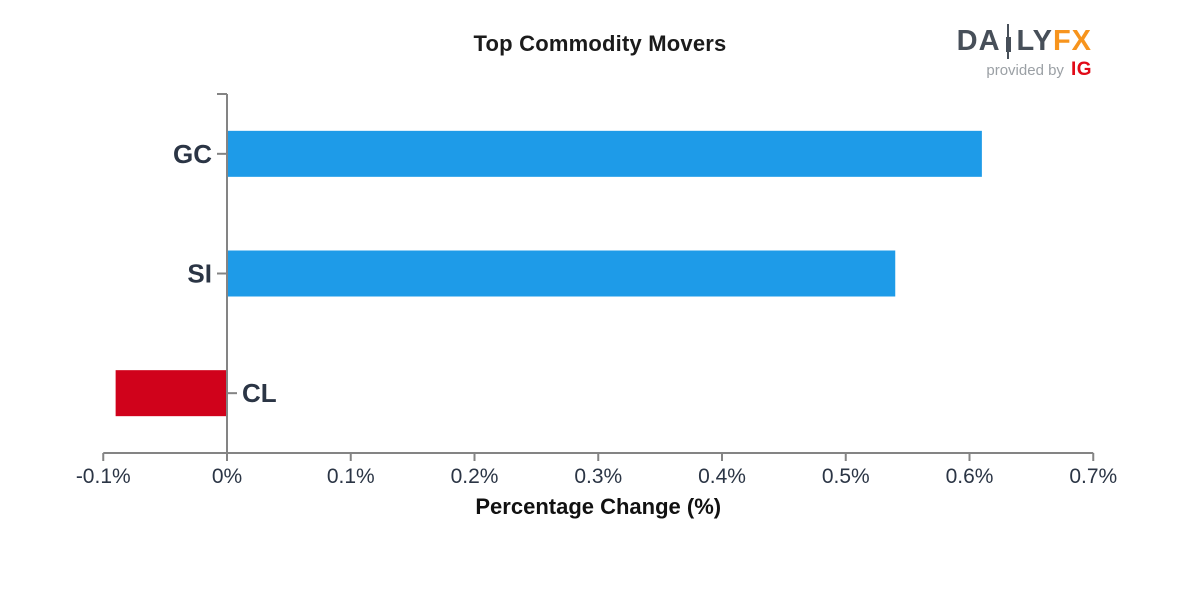 The height and width of the screenshot is (600, 1200). Describe the element at coordinates (192, 154) in the screenshot. I see `category-label-GC: GC` at that location.